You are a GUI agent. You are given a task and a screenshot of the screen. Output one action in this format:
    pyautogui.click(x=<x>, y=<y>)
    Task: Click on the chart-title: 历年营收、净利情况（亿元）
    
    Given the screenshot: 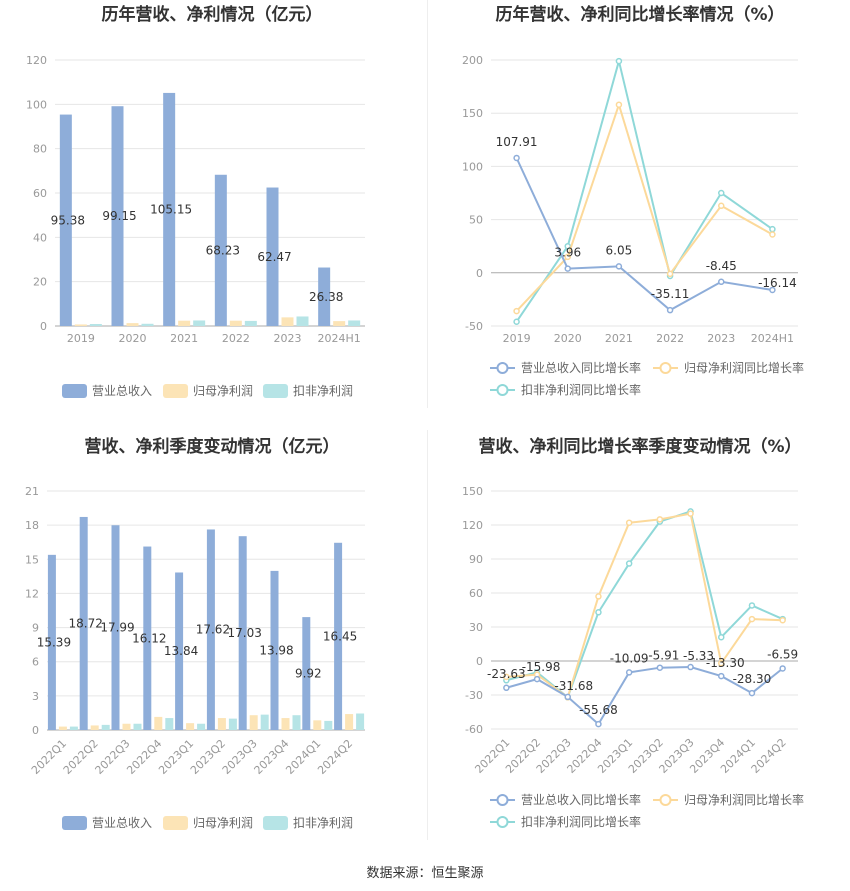 What is the action you would take?
    pyautogui.click(x=212, y=14)
    